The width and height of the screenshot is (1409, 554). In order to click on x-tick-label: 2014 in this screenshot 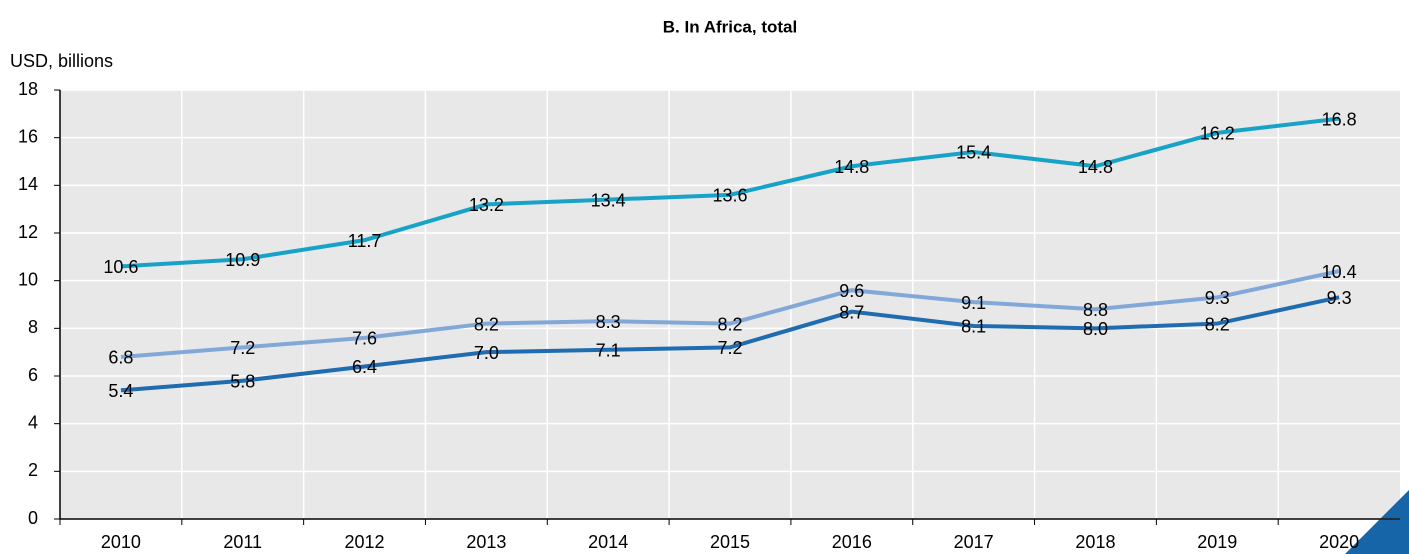, I will do `click(608, 542)`.